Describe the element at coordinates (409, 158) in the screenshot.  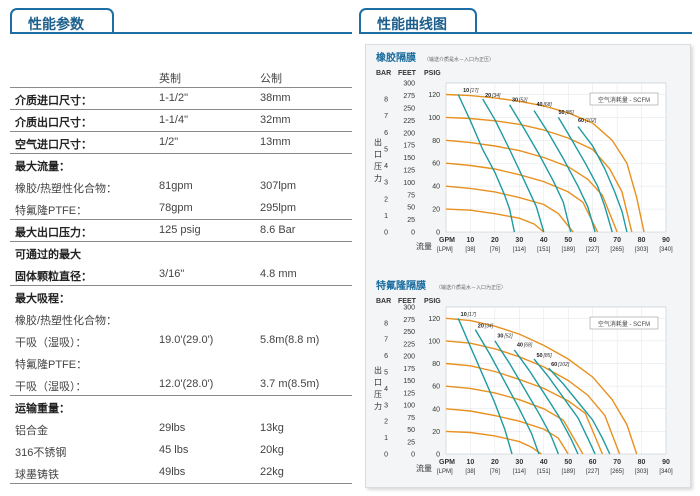
I see `feet-tick-label: 150` at that location.